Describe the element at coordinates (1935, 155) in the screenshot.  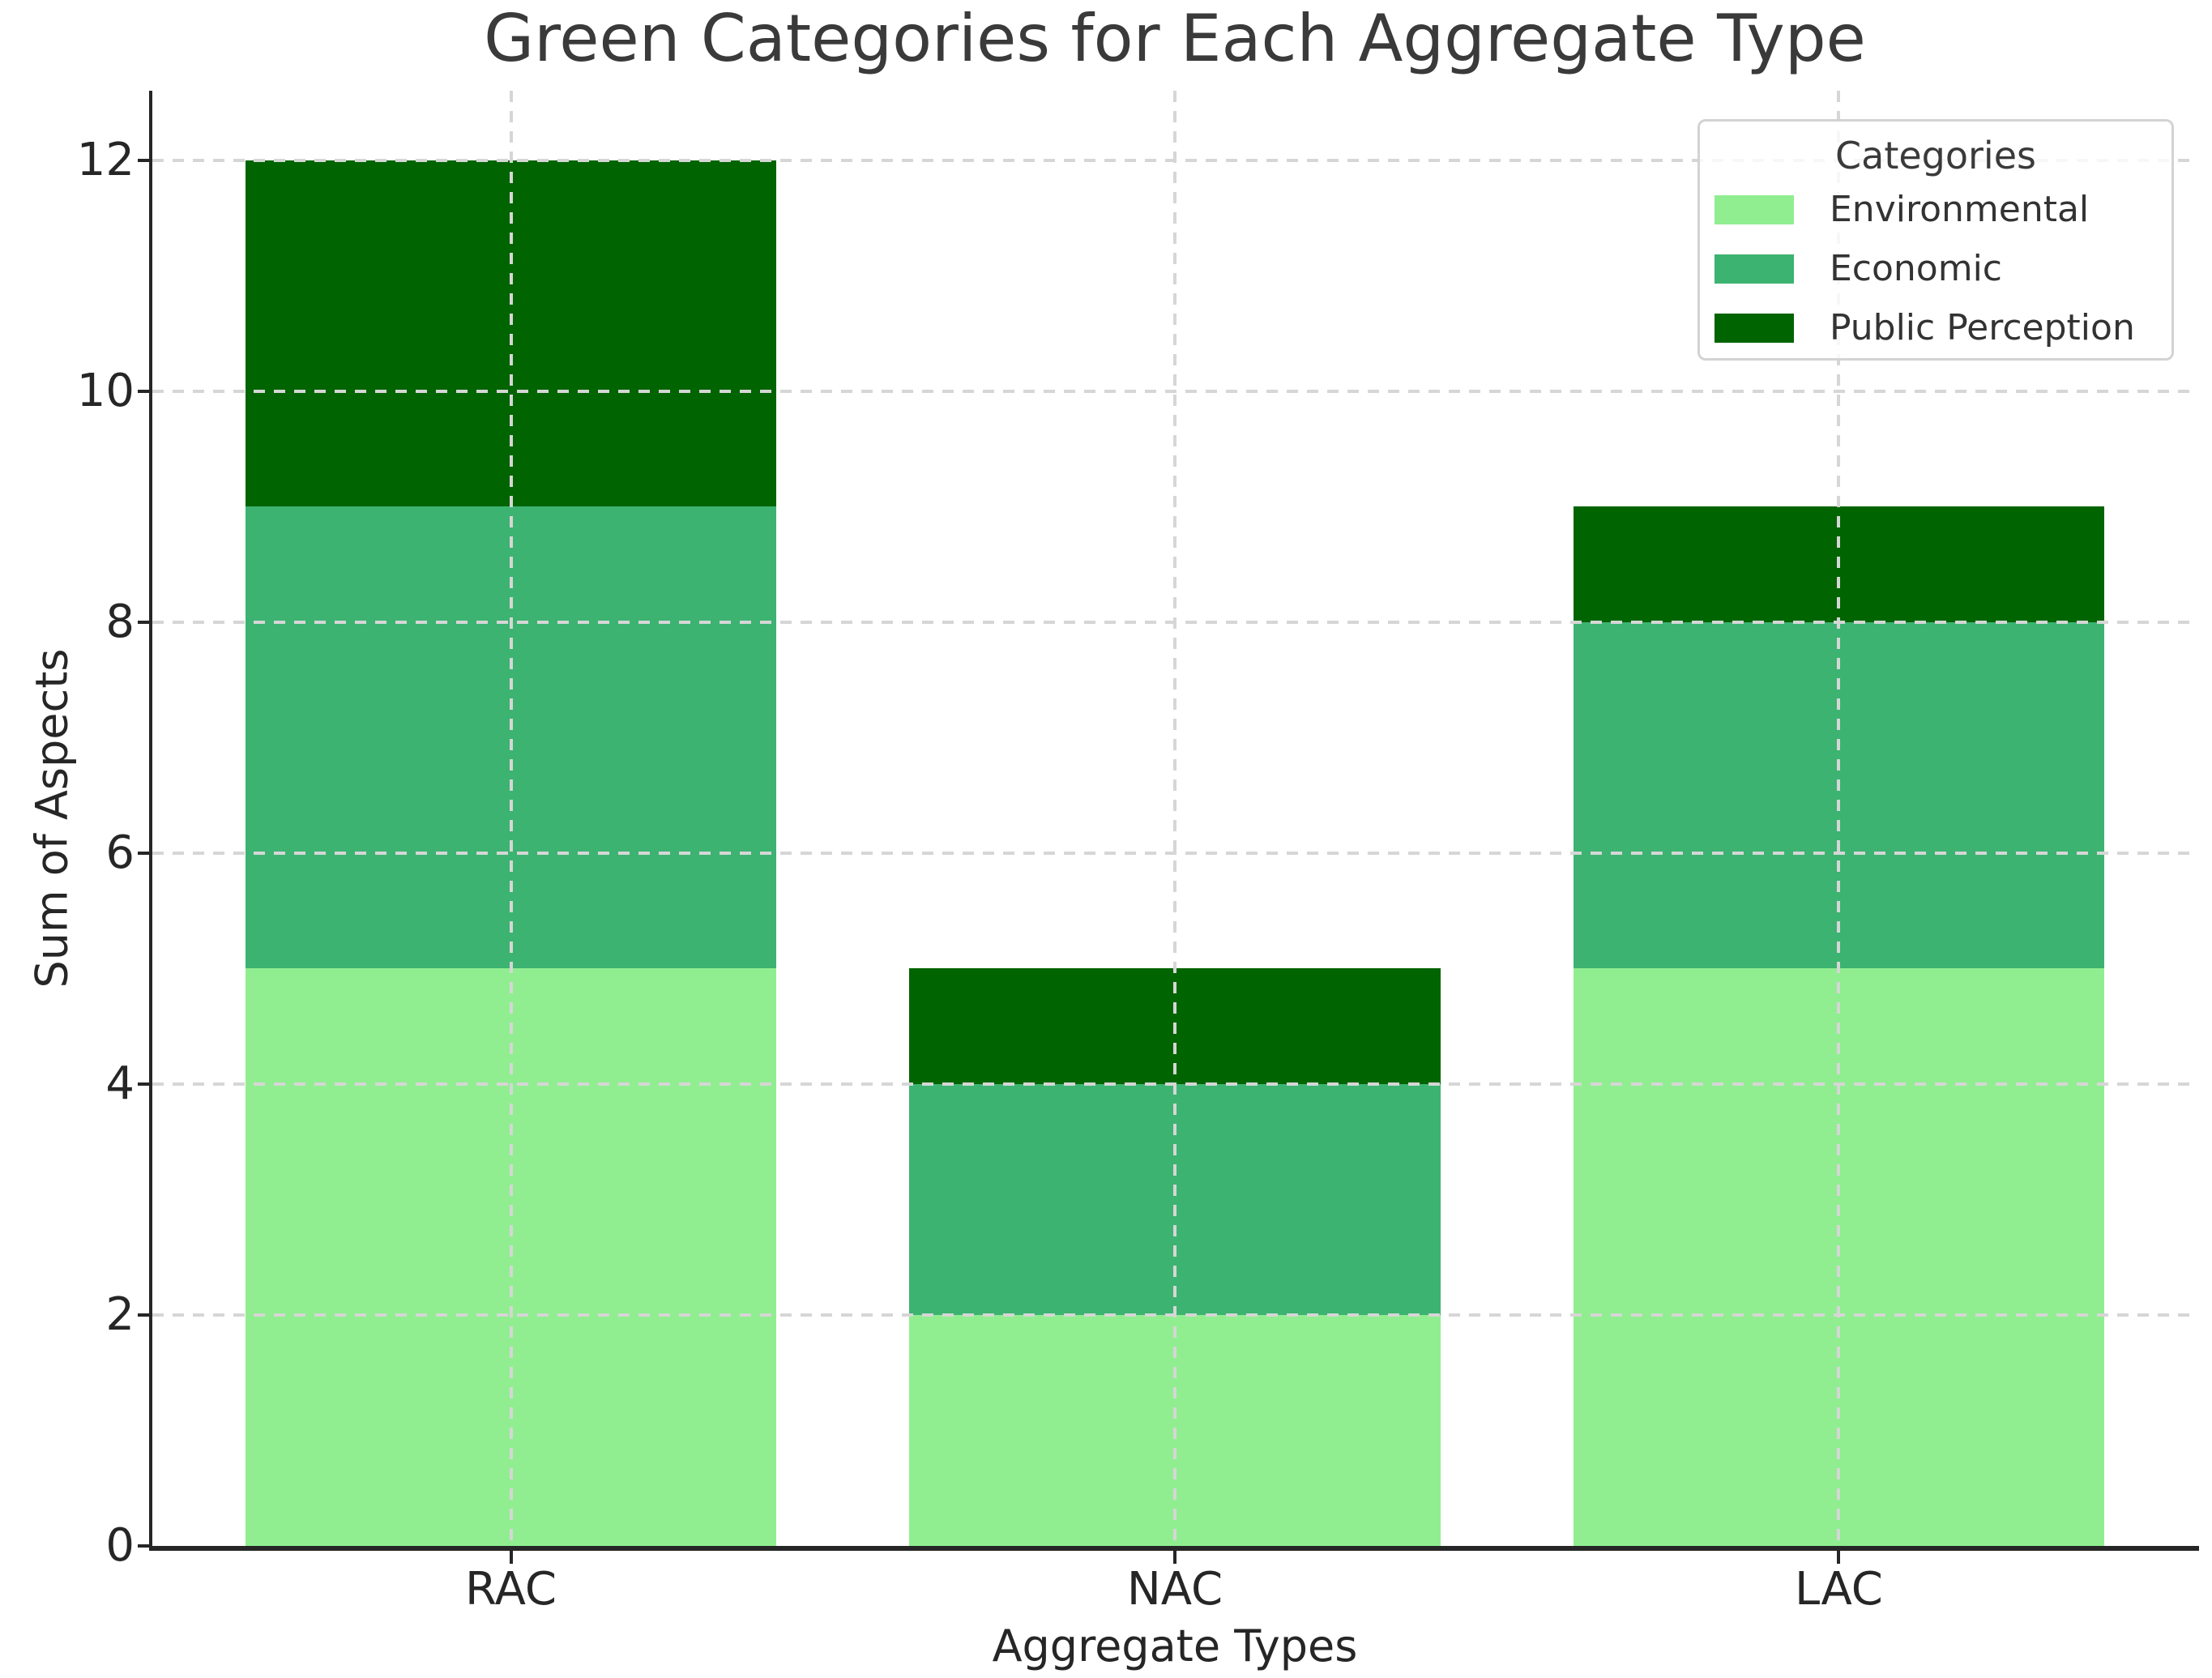
I see `legend-title: Categories` at that location.